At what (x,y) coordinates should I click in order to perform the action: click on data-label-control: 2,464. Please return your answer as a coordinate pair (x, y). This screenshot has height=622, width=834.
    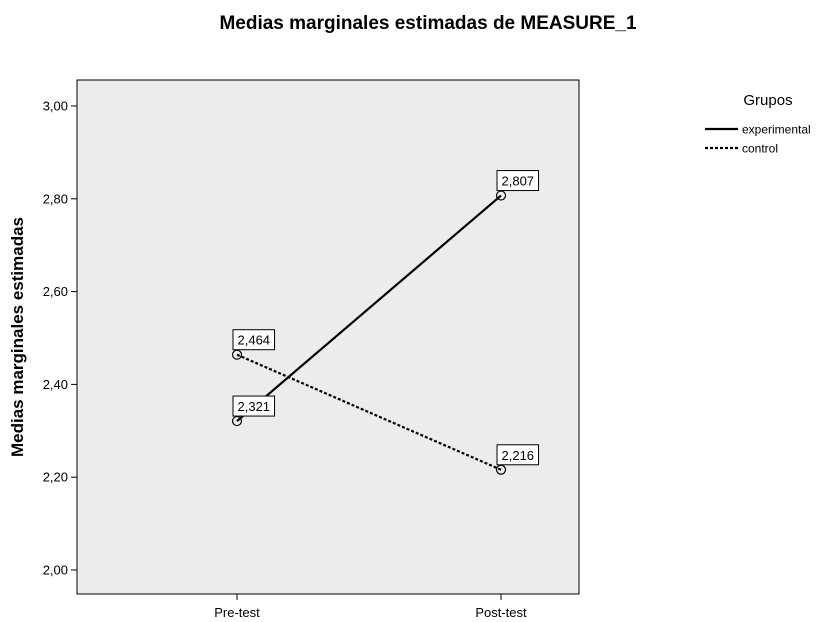
    Looking at the image, I should click on (254, 340).